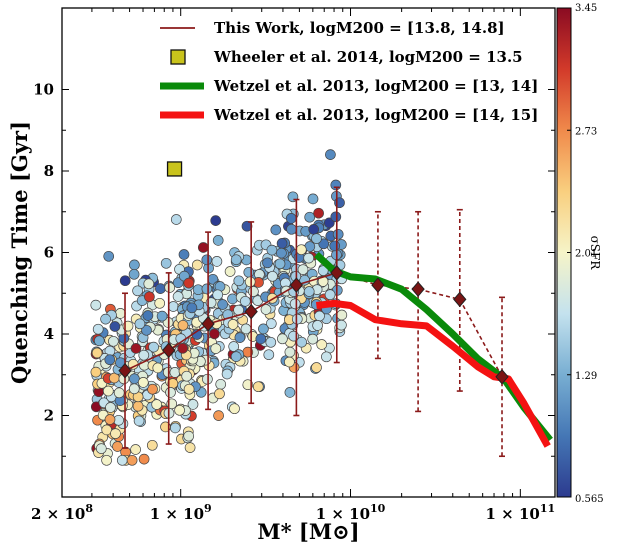 The height and width of the screenshot is (548, 623). I want to click on x-tick-label: 2 × 10⁸, so click(62, 512).